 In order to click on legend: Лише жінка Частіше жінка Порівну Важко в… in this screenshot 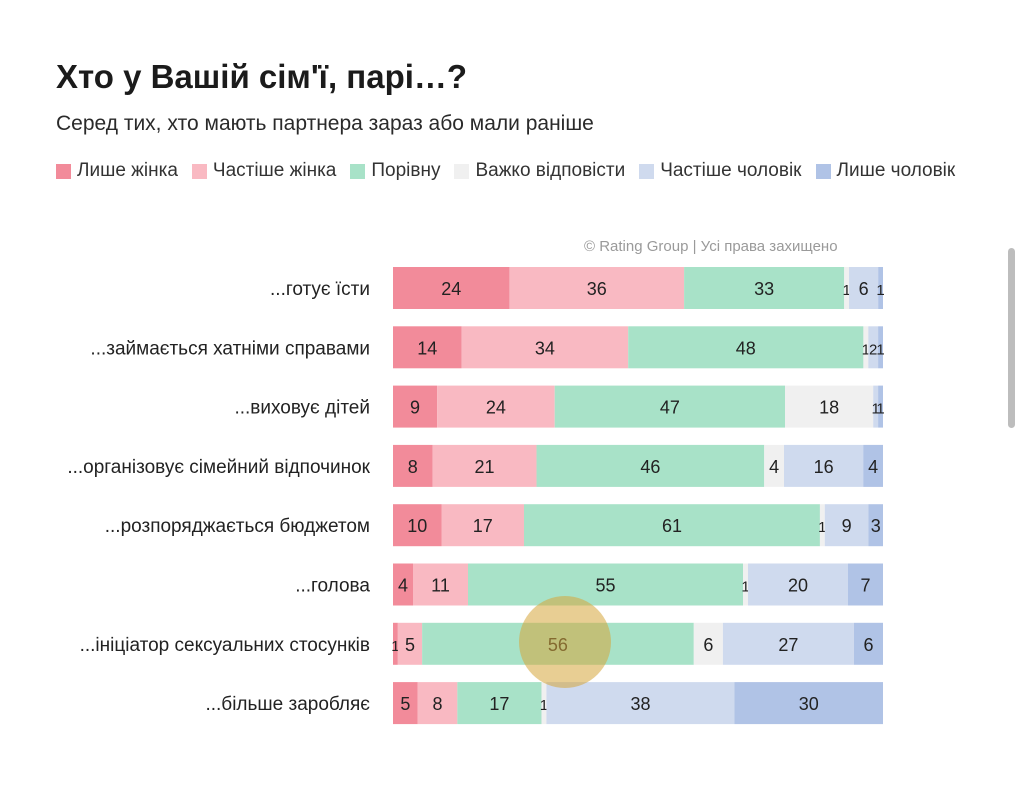, I will do `click(531, 171)`.